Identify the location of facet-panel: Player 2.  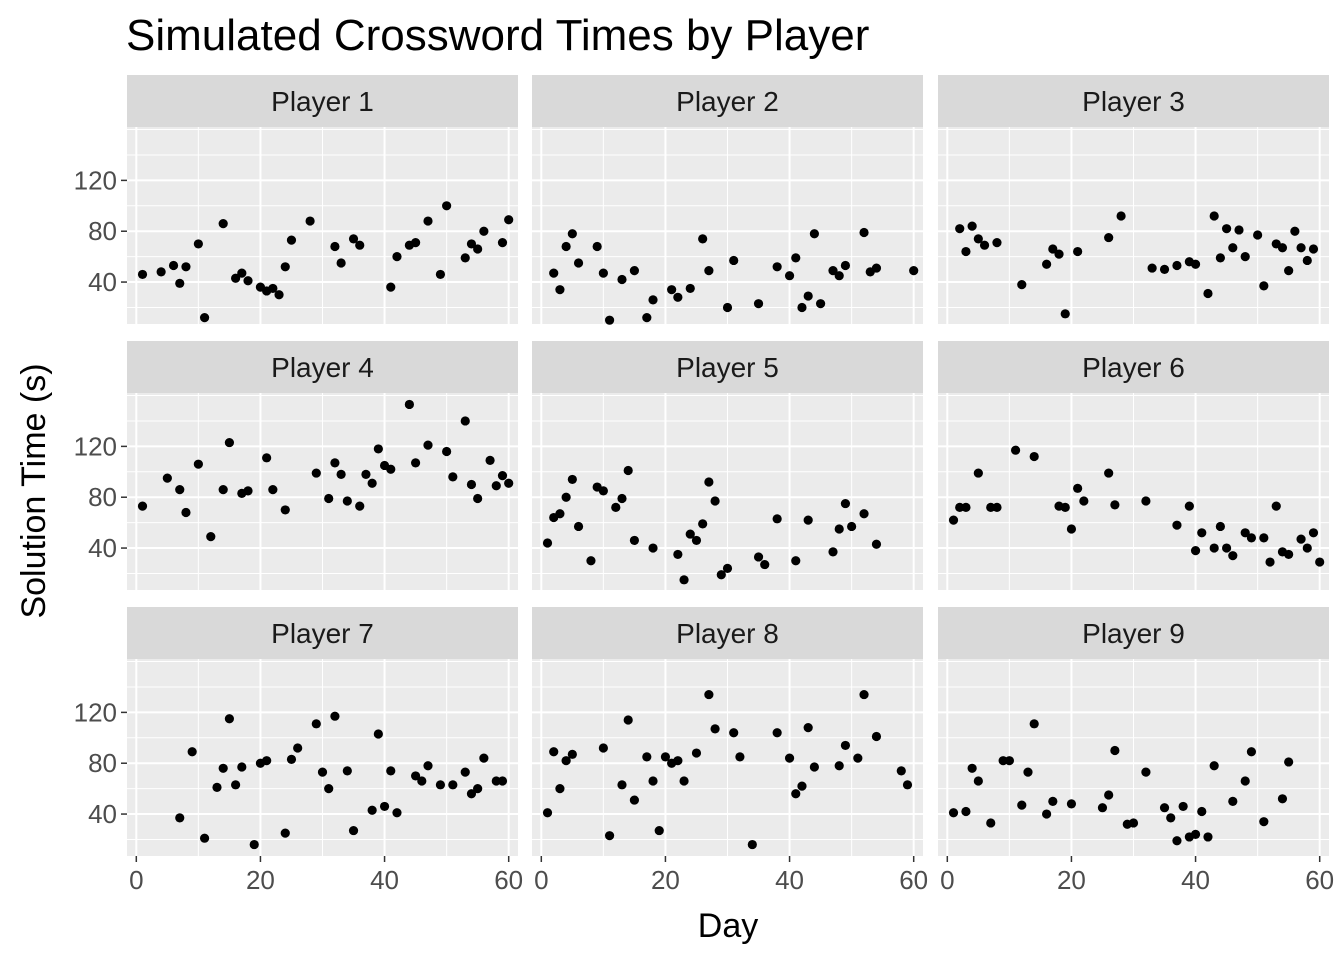
(727, 200).